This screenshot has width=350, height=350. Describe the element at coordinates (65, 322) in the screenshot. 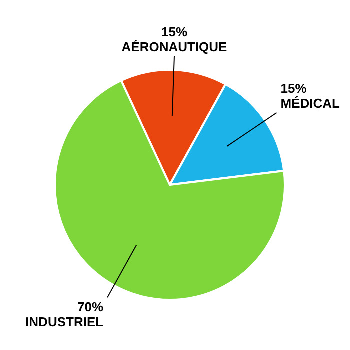

I see `slice-label: INDUSTRIEL` at that location.